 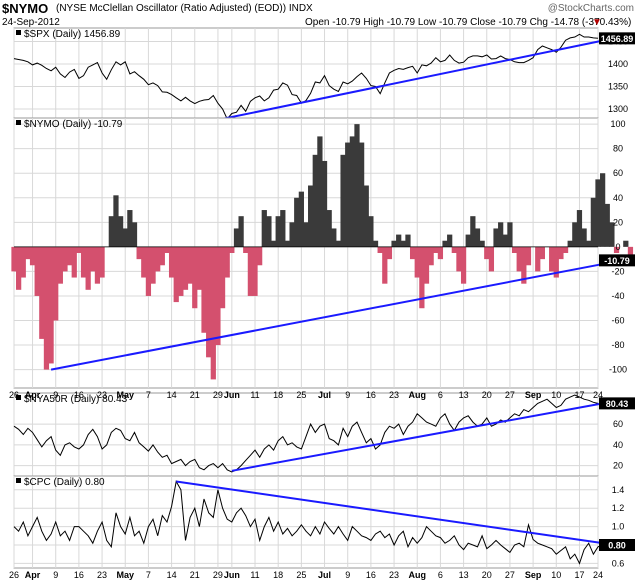 What do you see at coordinates (324, 575) in the screenshot?
I see `x-tick-label: Jul` at bounding box center [324, 575].